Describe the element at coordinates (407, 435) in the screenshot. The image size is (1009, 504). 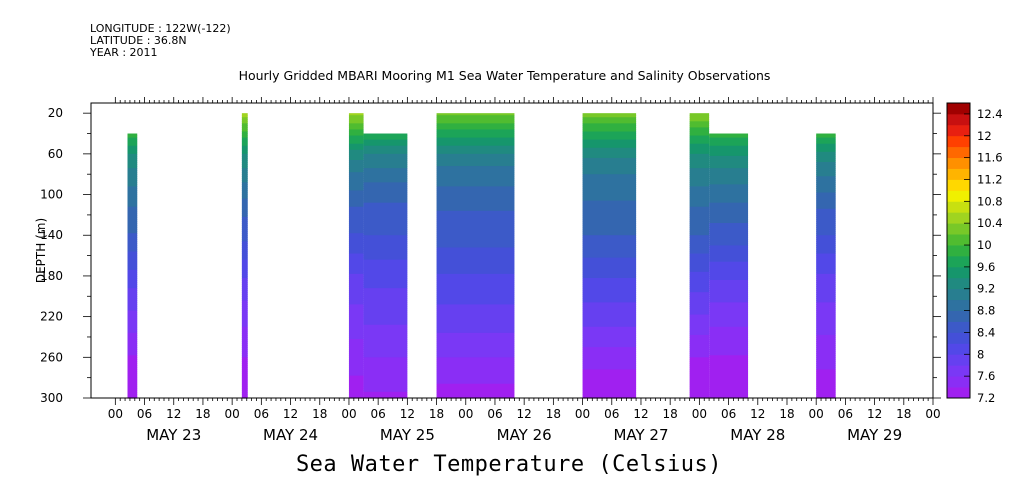
I see `x-day-label: MAY 25` at that location.